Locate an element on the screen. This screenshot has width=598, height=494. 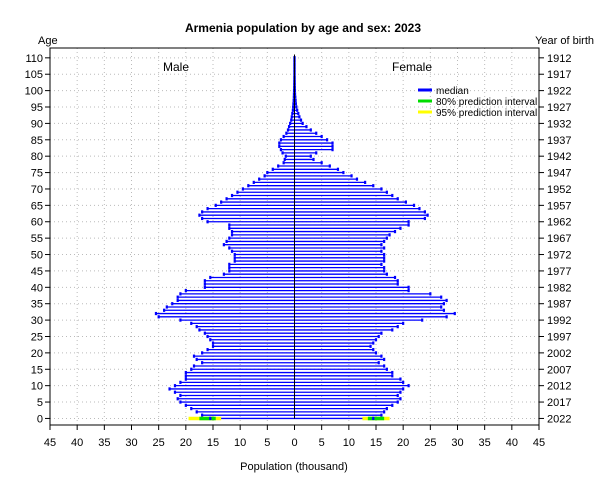
legend-label: 80% prediction interval is located at coordinates (486, 102).